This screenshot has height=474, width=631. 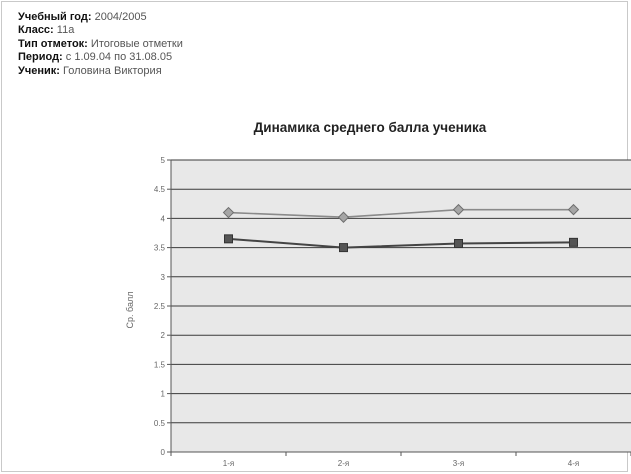 I want to click on marks-type-label: Тип отметок:, so click(x=53, y=43).